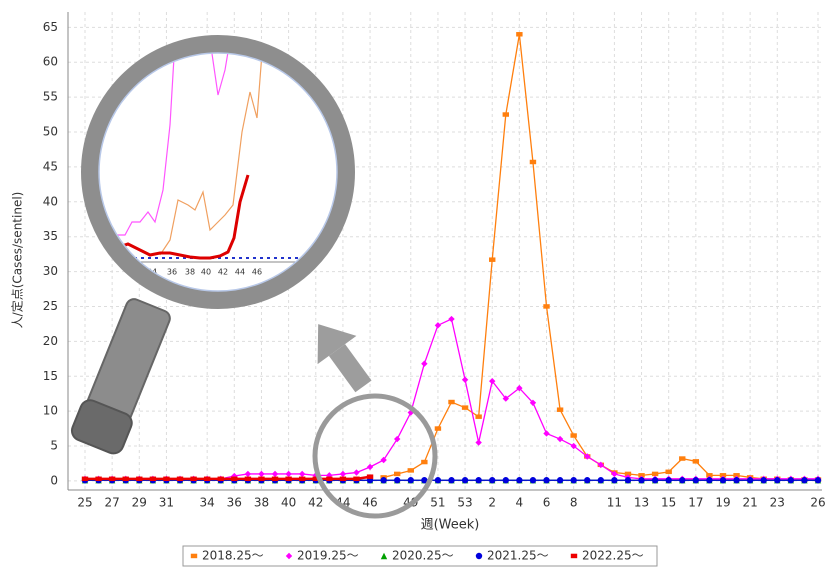 The width and height of the screenshot is (827, 569). What do you see at coordinates (166, 503) in the screenshot?
I see `x-tick-label: 31` at bounding box center [166, 503].